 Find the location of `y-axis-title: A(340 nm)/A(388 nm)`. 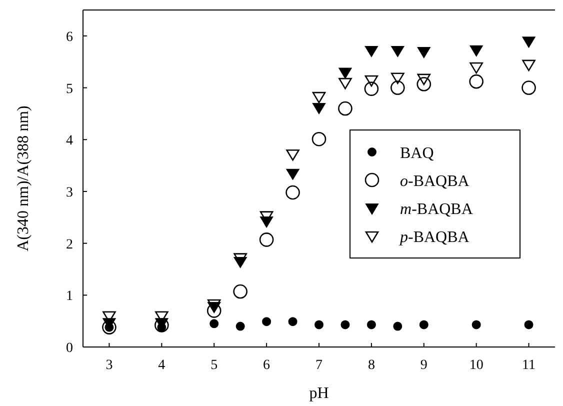

y-axis-title: A(340 nm)/A(388 nm) is located at coordinates (23, 179).